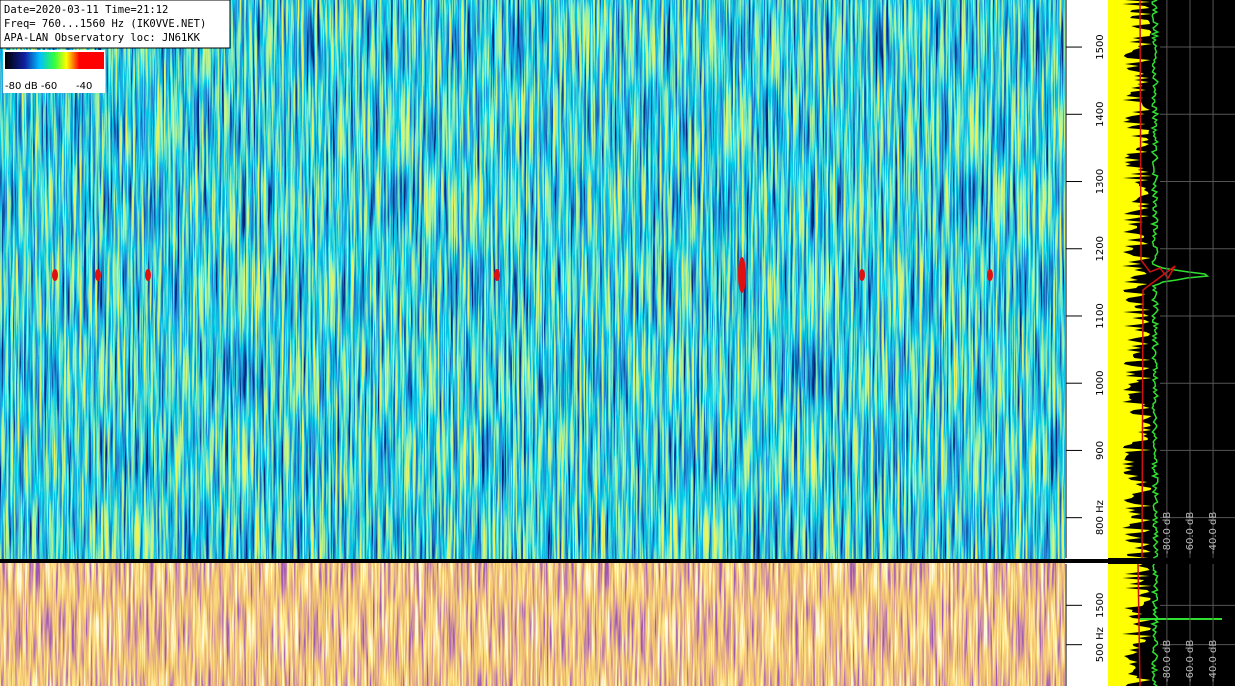  I want to click on header-box, so click(115, 24).